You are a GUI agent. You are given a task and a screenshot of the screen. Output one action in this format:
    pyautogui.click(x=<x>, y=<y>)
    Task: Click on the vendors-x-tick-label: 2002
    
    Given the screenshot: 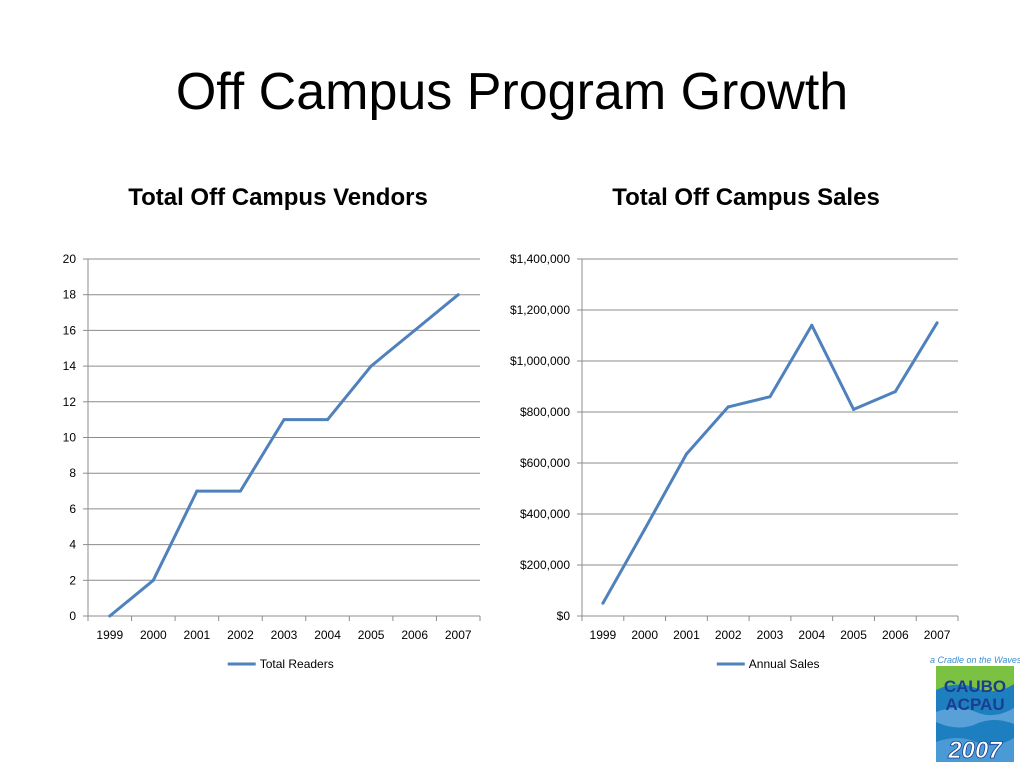 What is the action you would take?
    pyautogui.click(x=240, y=635)
    